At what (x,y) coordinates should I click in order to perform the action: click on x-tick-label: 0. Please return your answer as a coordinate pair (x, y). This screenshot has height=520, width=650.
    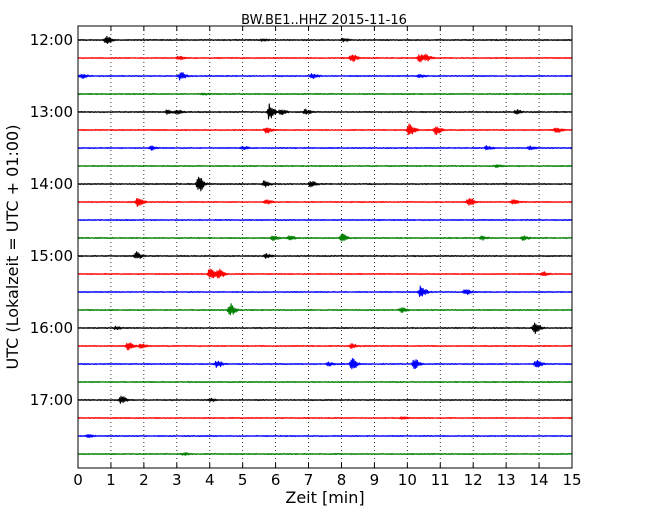
    Looking at the image, I should click on (78, 480).